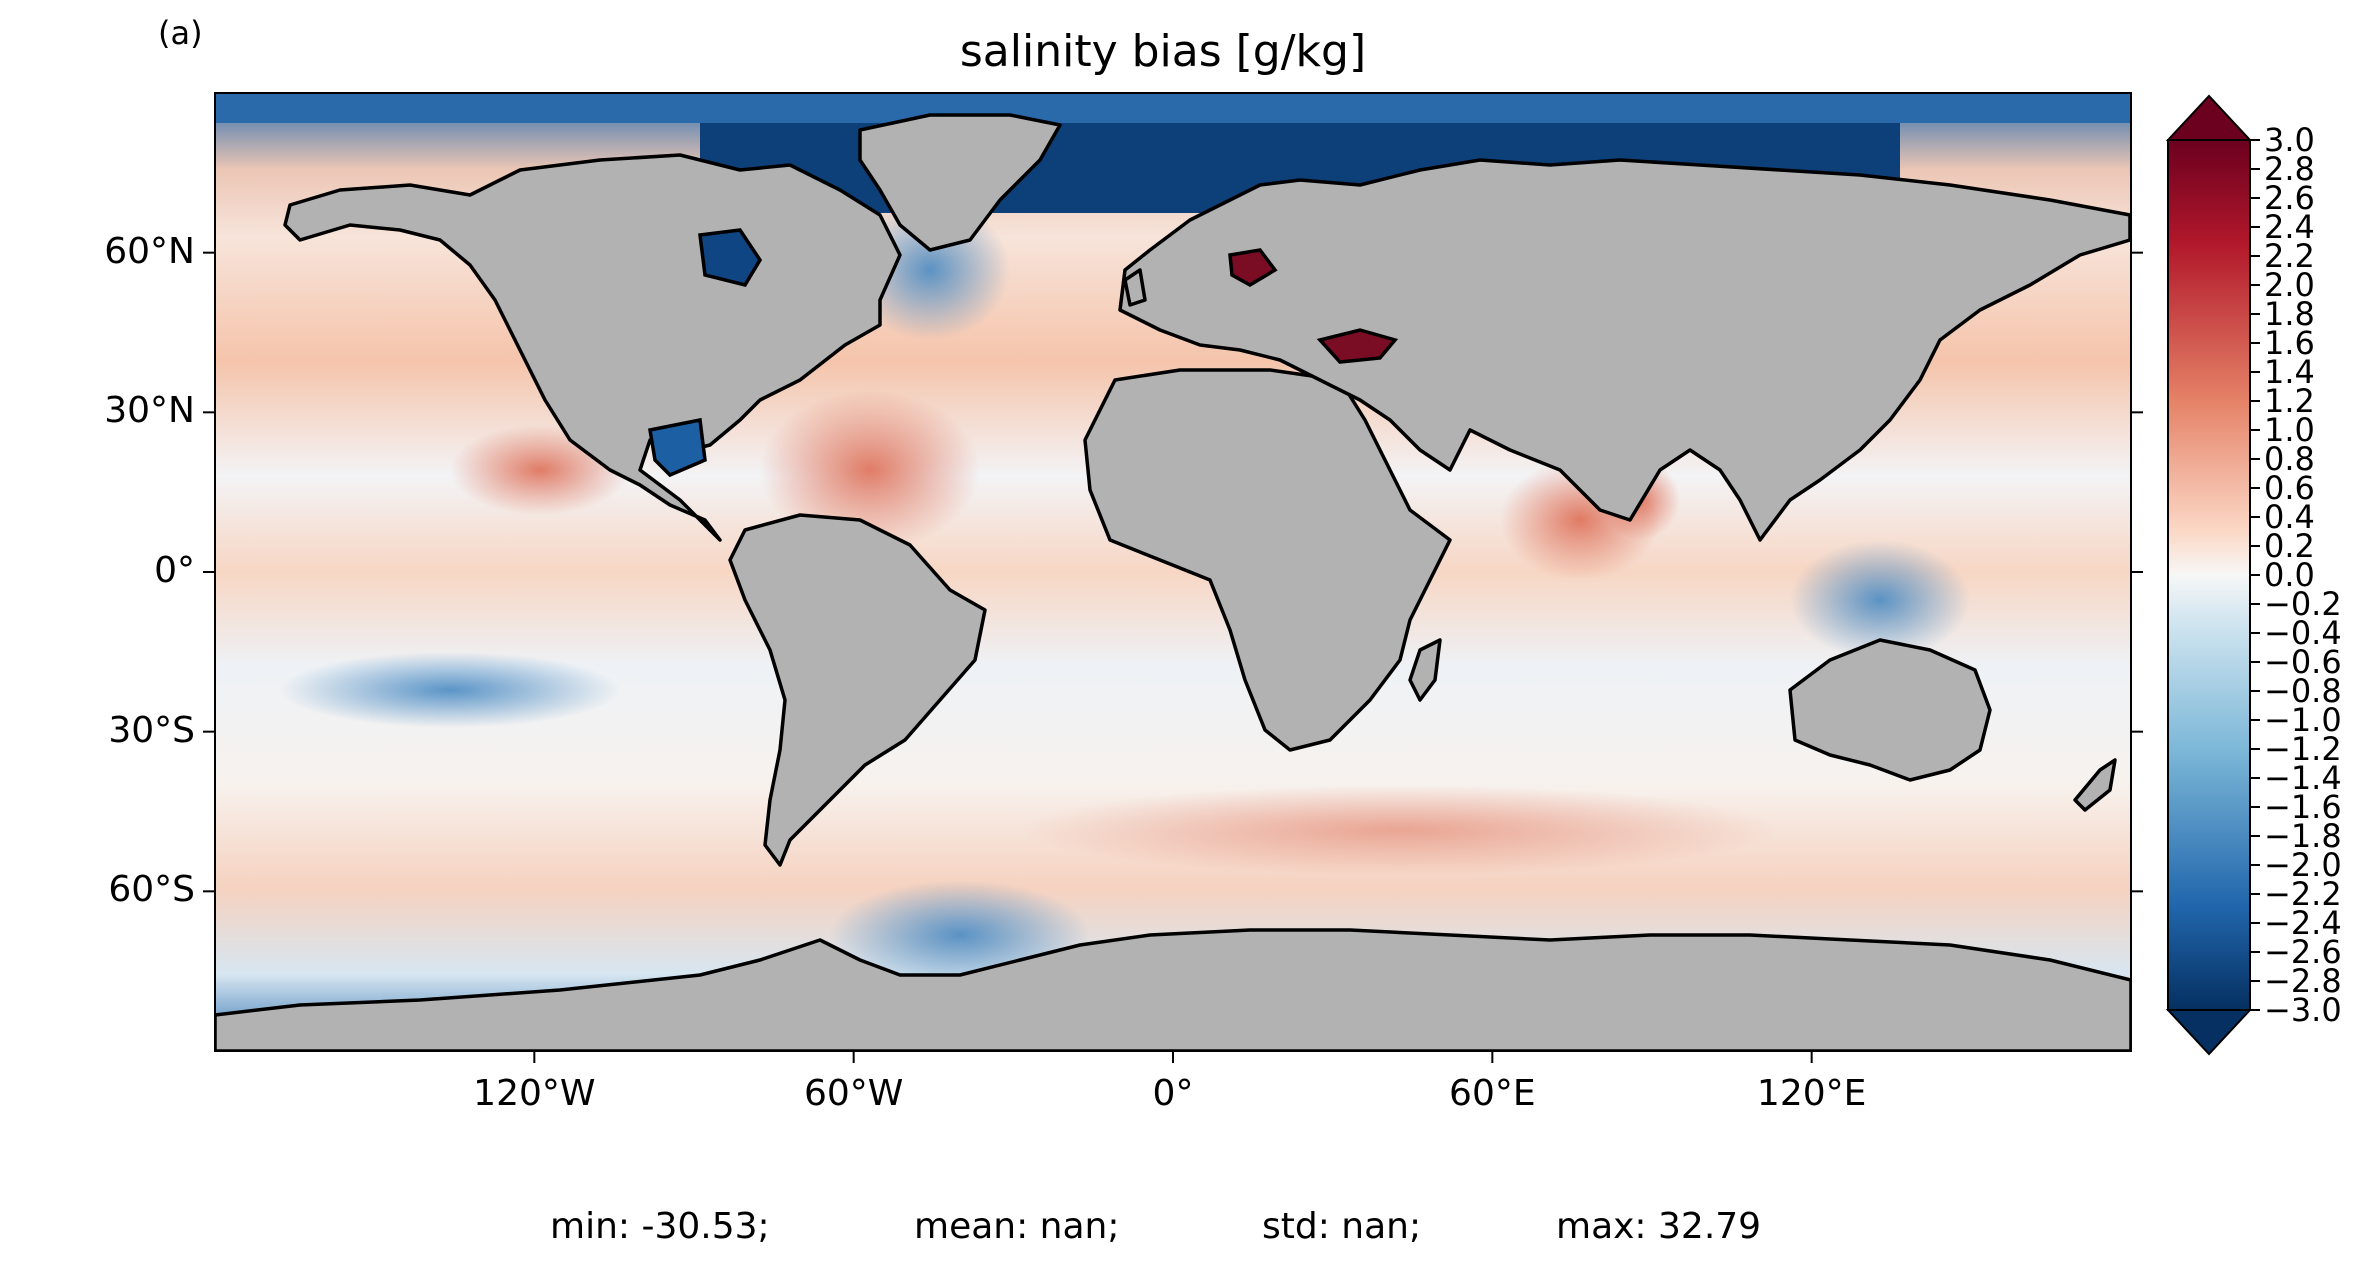  I want to click on colorbar-tick-label: −1.0, so click(2303, 720).